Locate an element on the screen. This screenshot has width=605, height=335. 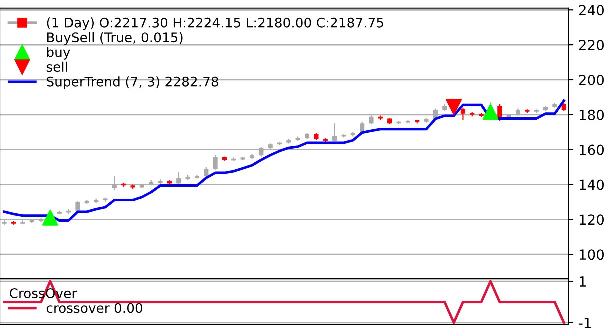
y-tick-label: 140 is located at coordinates (592, 185).